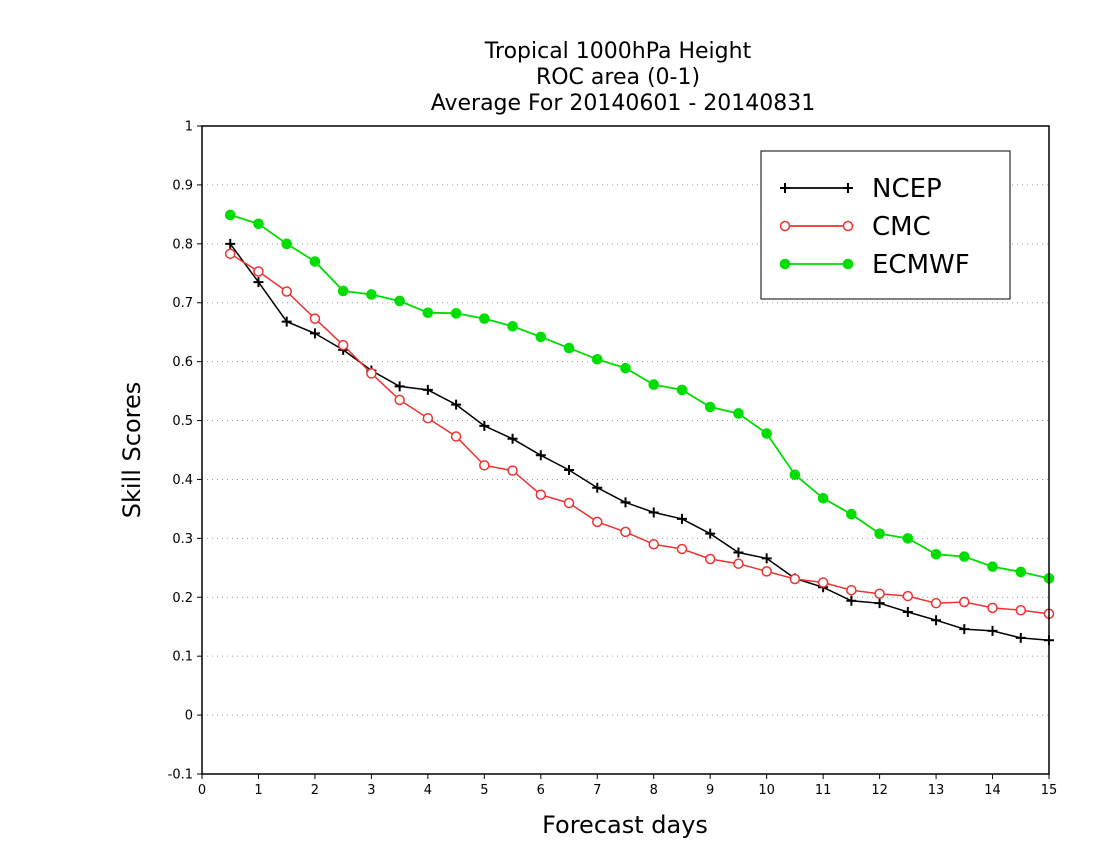 This screenshot has height=850, width=1100. I want to click on legend-item-ecmwf: ECMWF, so click(874, 265).